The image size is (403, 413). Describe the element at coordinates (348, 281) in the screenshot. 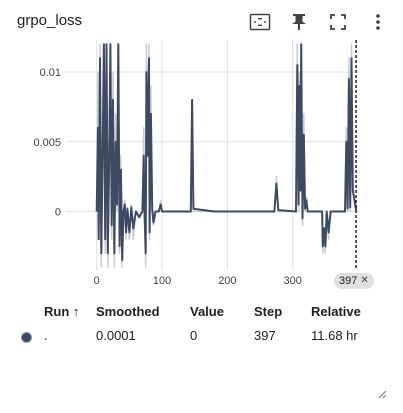

I see `step-chip-label: 397` at that location.